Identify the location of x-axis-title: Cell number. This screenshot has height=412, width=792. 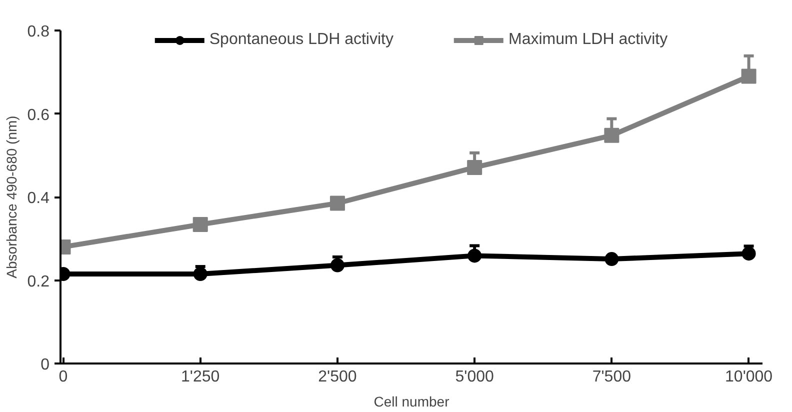
(412, 402).